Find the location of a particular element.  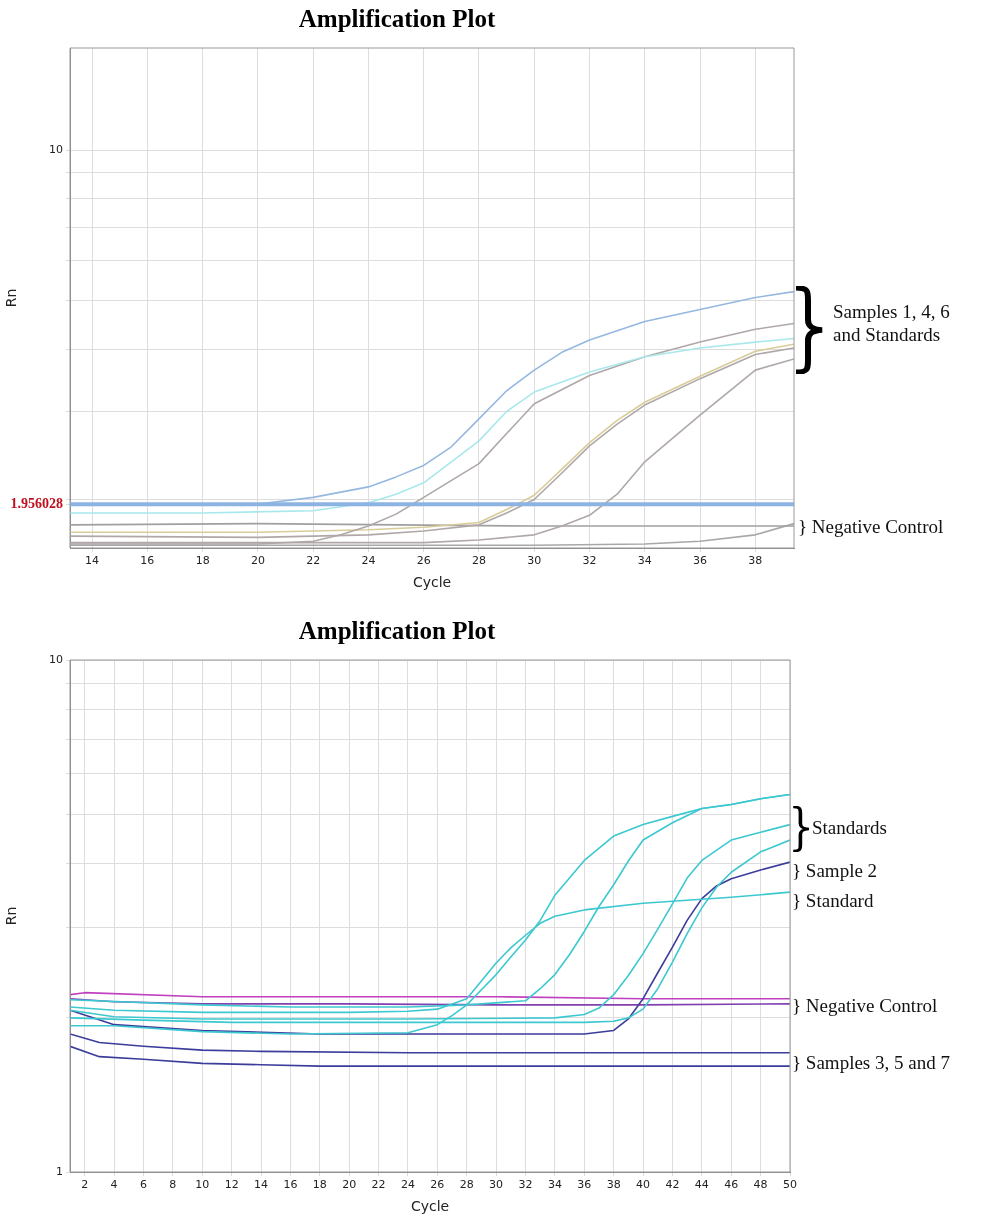

x-tick-label: 12 is located at coordinates (231, 1185).